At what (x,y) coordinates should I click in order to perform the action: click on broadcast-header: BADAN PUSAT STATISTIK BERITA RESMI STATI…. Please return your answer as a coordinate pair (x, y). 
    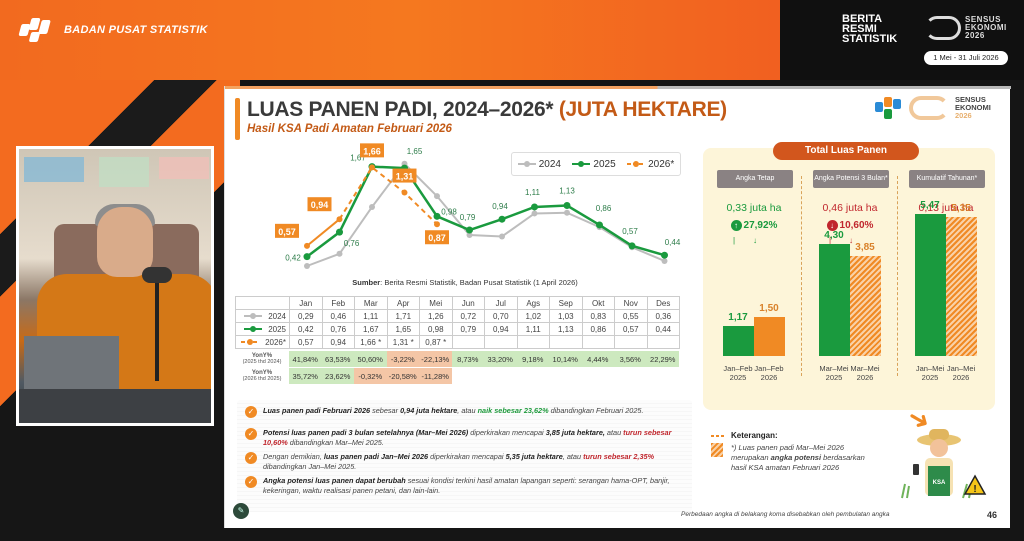
    Looking at the image, I should click on (512, 40).